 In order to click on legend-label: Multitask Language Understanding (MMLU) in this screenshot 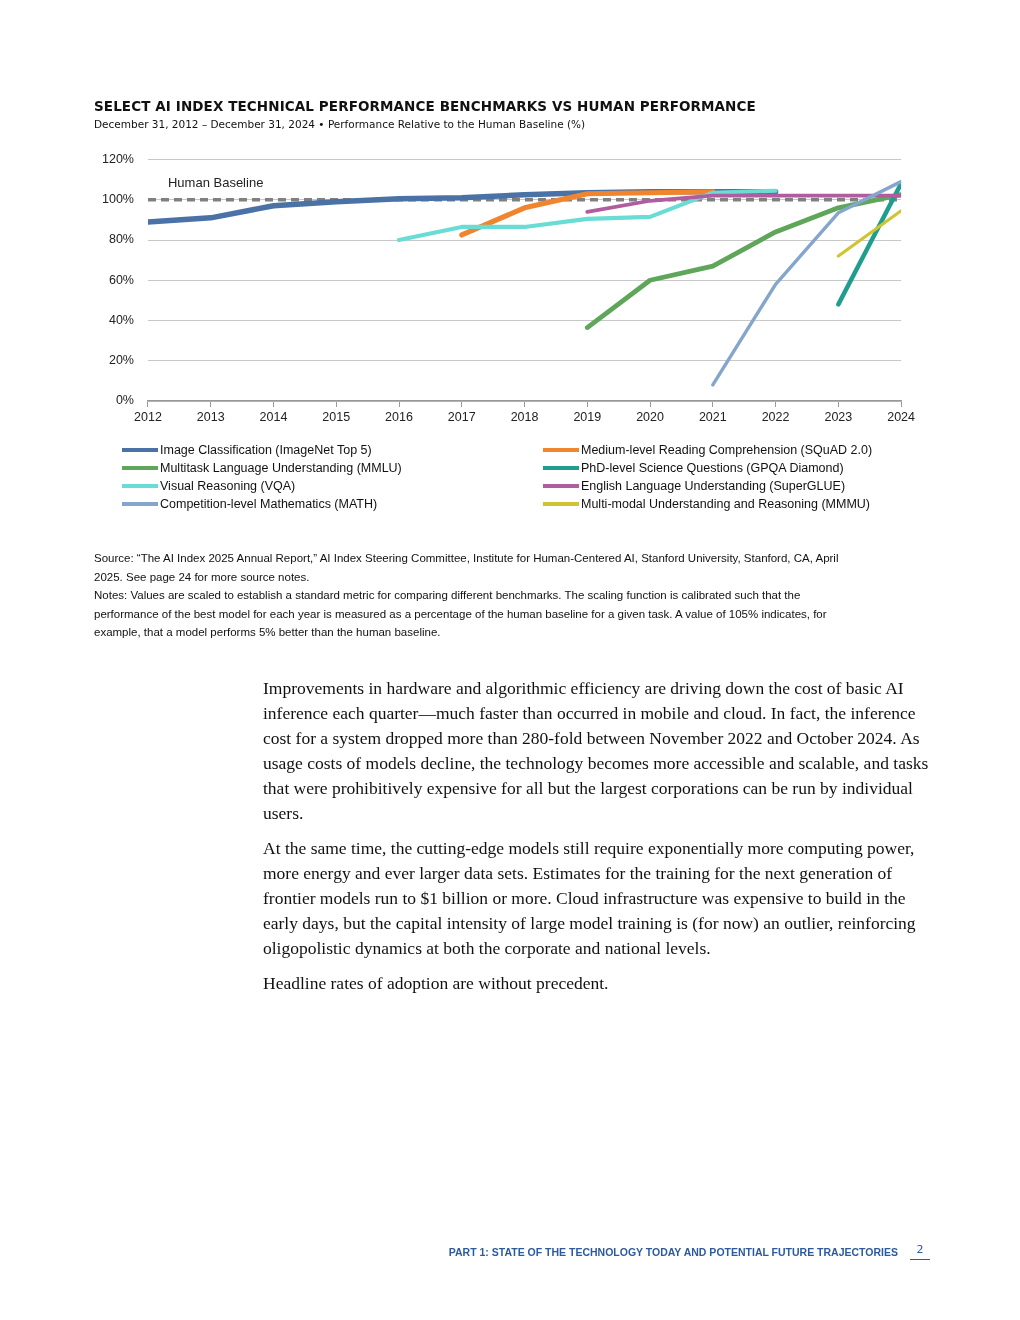, I will do `click(281, 468)`.